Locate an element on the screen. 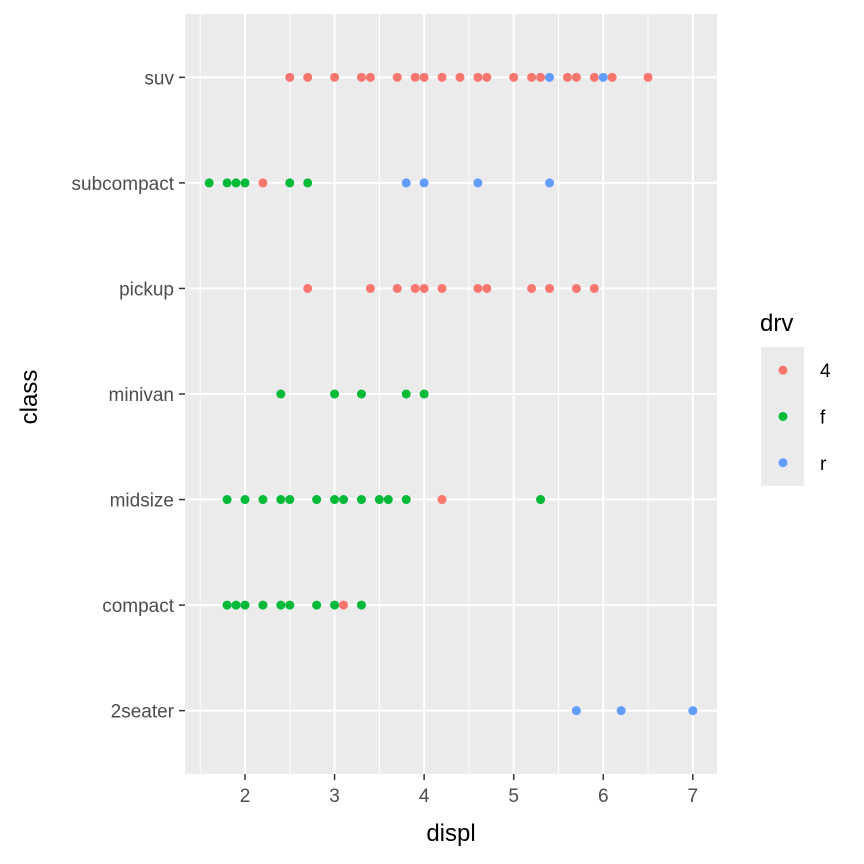 This screenshot has height=864, width=864. legend-label-f: f is located at coordinates (823, 417).